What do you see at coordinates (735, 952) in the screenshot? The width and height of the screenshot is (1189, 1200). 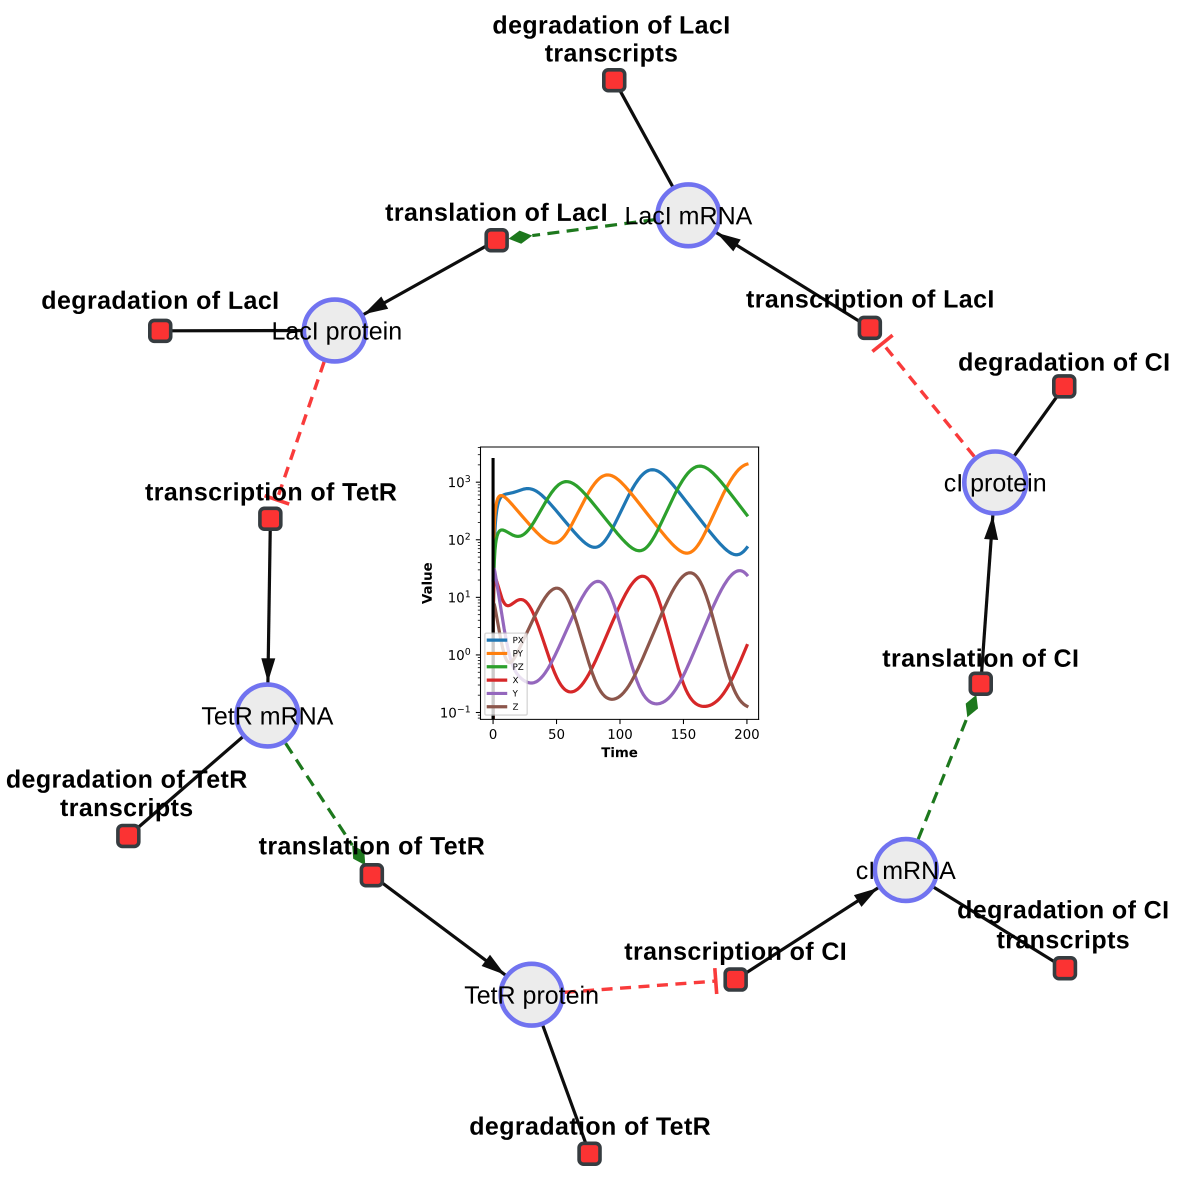 I see `svg-text: transcription of CI` at bounding box center [735, 952].